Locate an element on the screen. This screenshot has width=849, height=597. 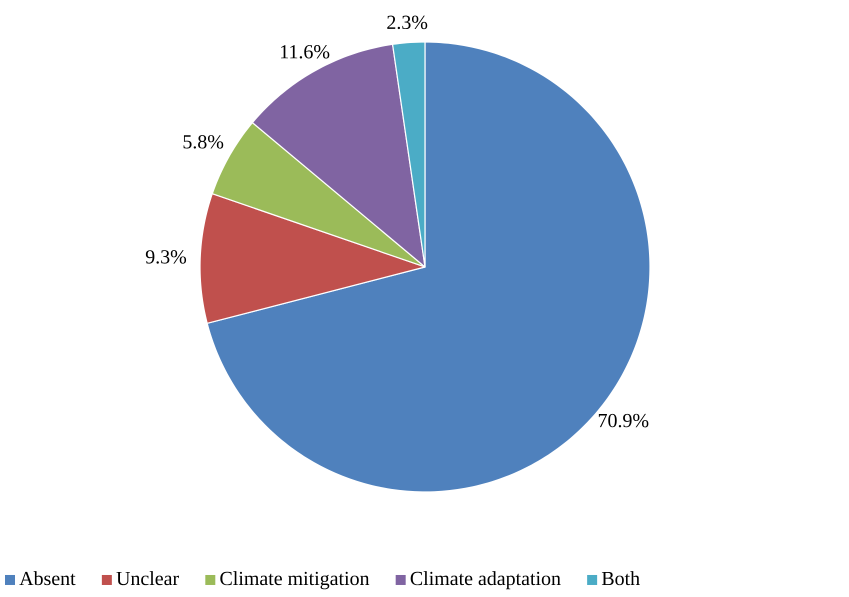
data-label: 70.9% is located at coordinates (623, 421).